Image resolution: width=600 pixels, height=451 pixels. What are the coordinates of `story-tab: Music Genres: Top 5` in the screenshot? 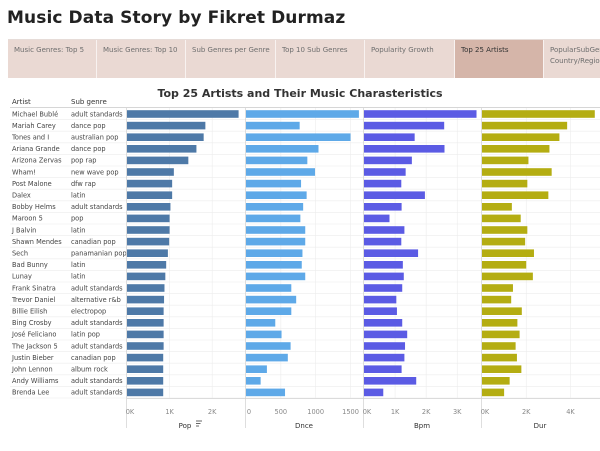 It's located at (52, 59).